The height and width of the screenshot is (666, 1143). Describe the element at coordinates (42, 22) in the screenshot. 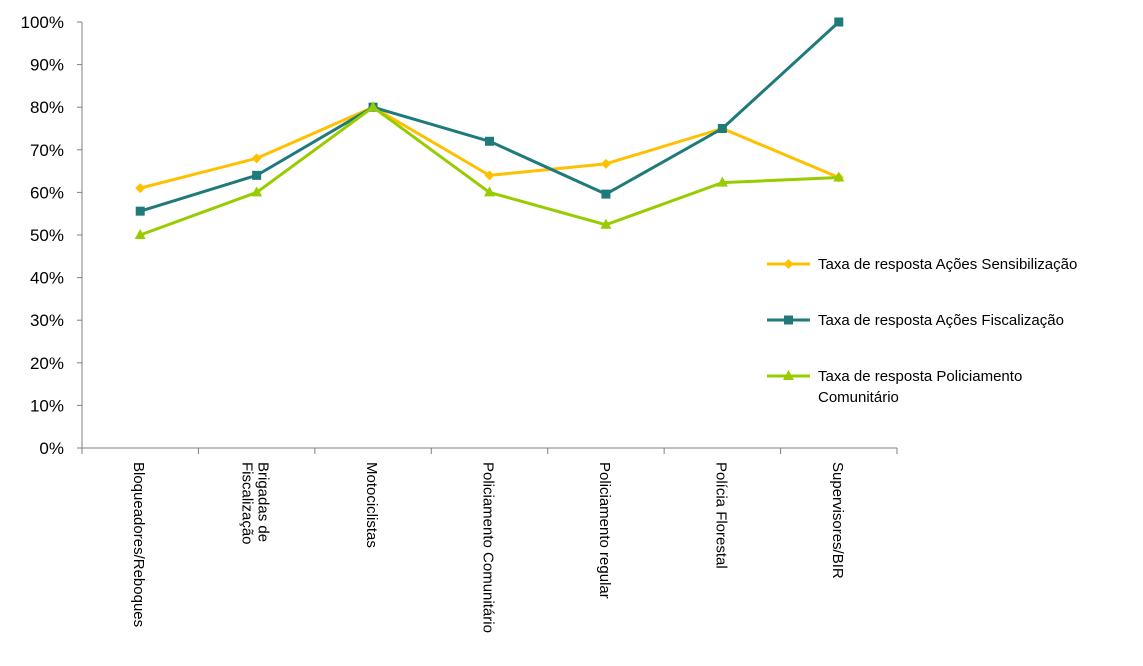

I see `y-tick-label: 100%` at that location.